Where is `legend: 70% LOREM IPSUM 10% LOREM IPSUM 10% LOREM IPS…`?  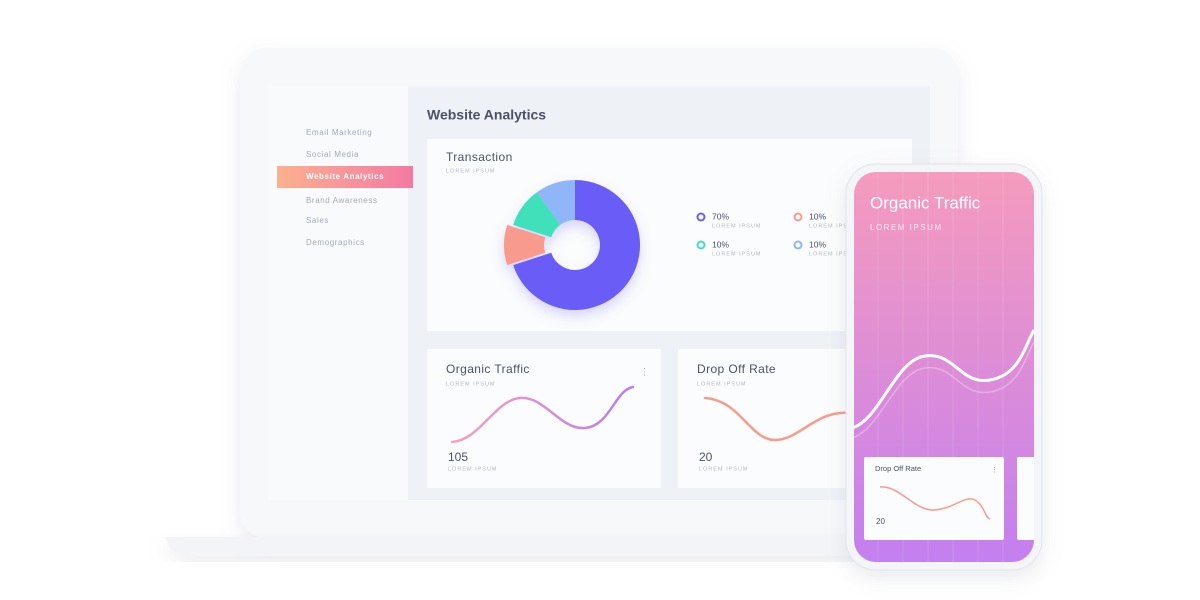
legend: 70% LOREM IPSUM 10% LOREM IPSUM 10% LOREM IPS… is located at coordinates (777, 234).